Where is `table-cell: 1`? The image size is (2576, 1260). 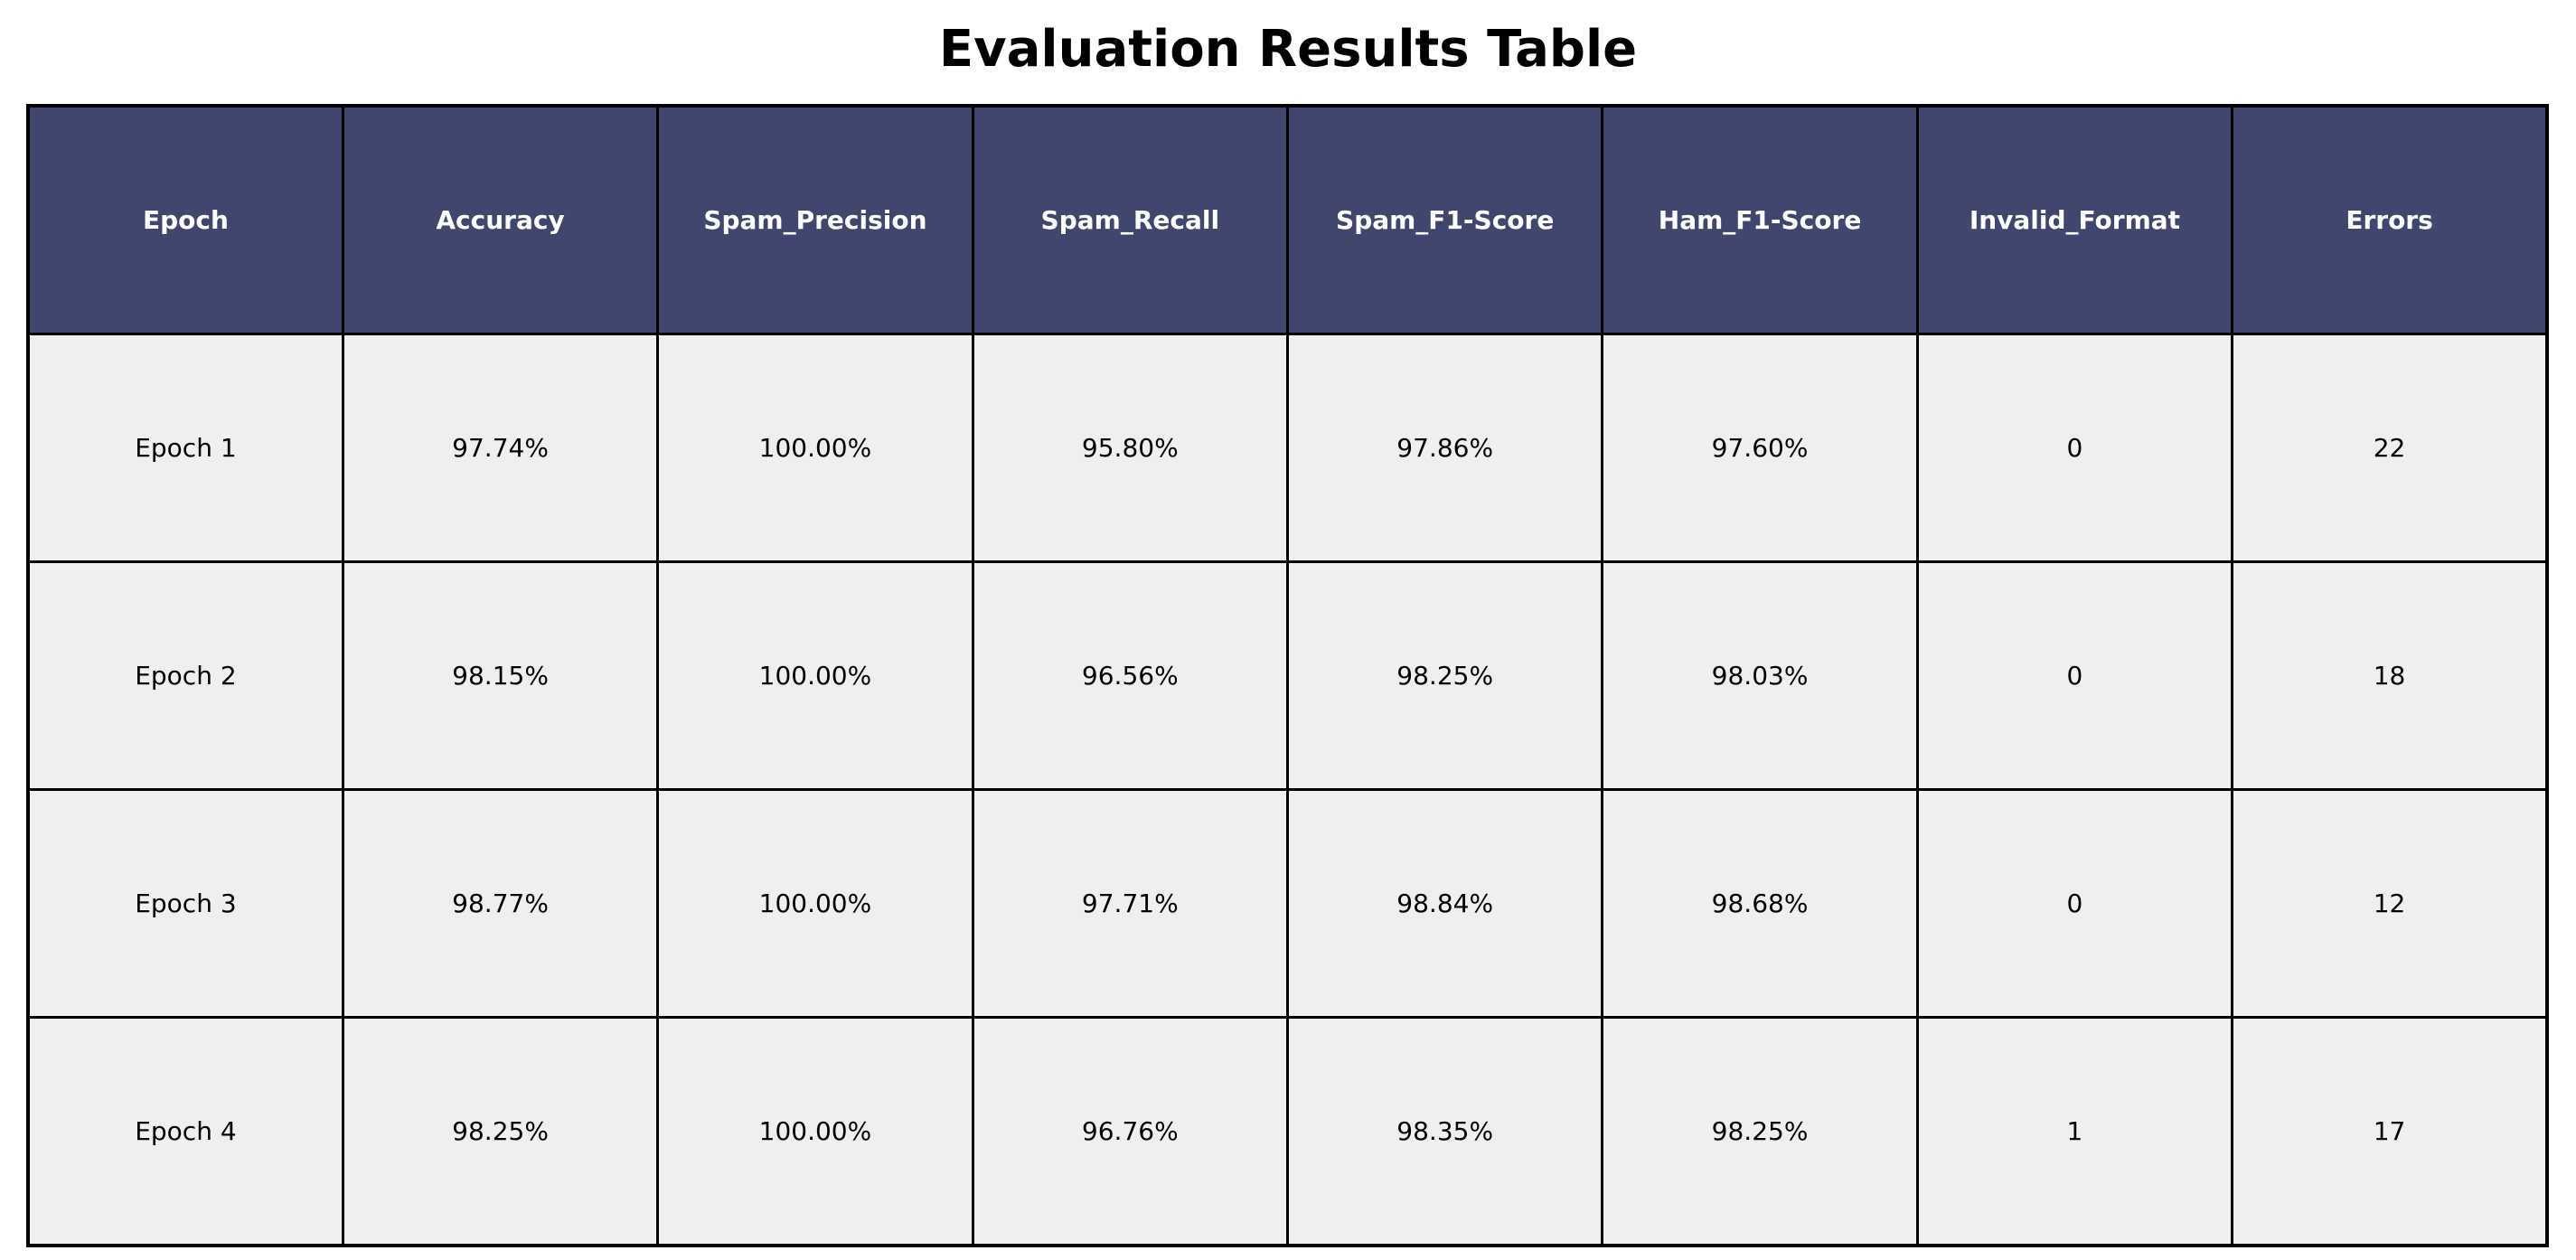
table-cell: 1 is located at coordinates (2075, 1132).